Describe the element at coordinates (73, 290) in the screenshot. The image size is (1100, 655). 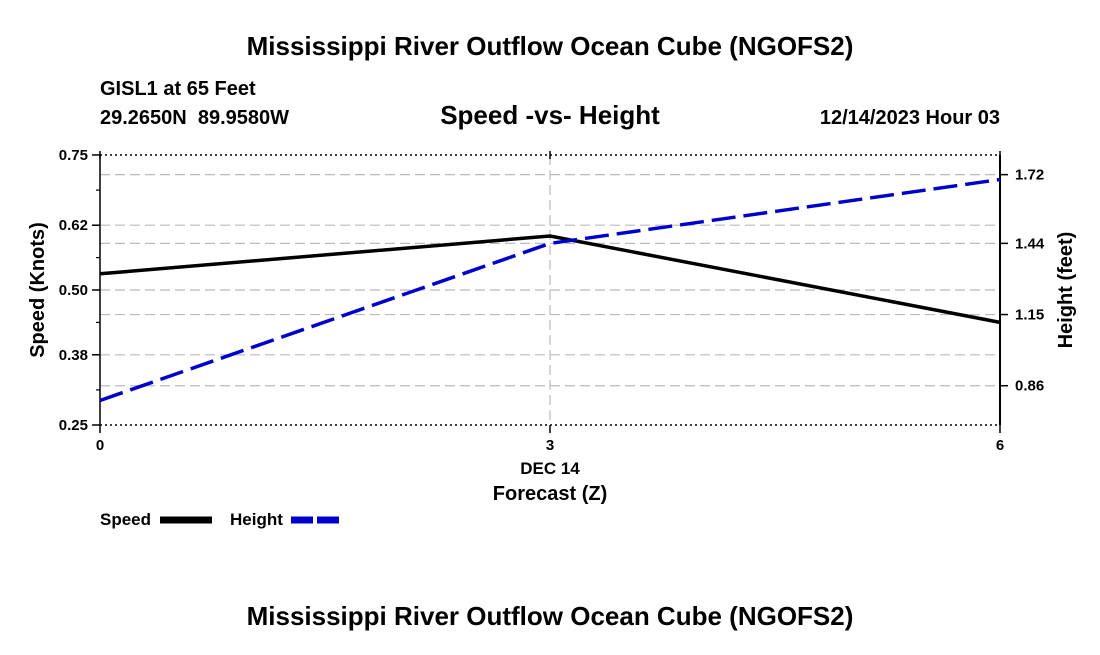
I see `y-tick-label-left: 0.50` at that location.